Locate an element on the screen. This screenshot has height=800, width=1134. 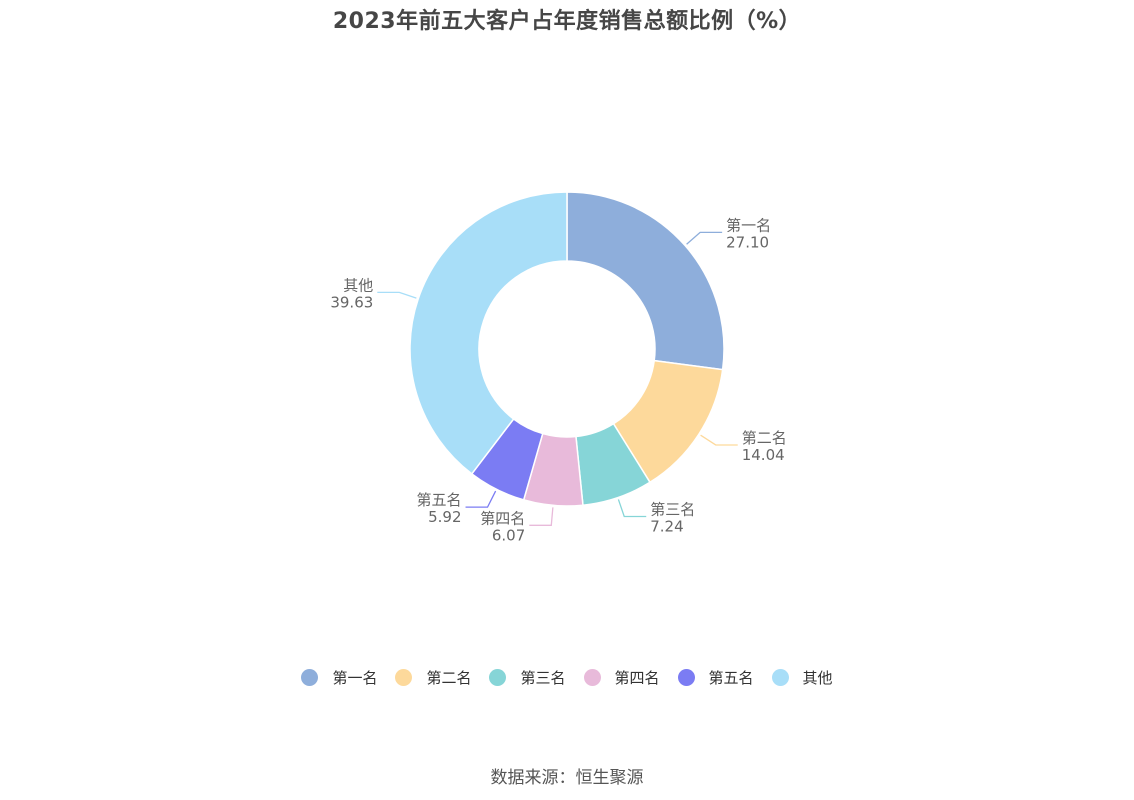
slice-label-value-third: 7.24 is located at coordinates (666, 526).